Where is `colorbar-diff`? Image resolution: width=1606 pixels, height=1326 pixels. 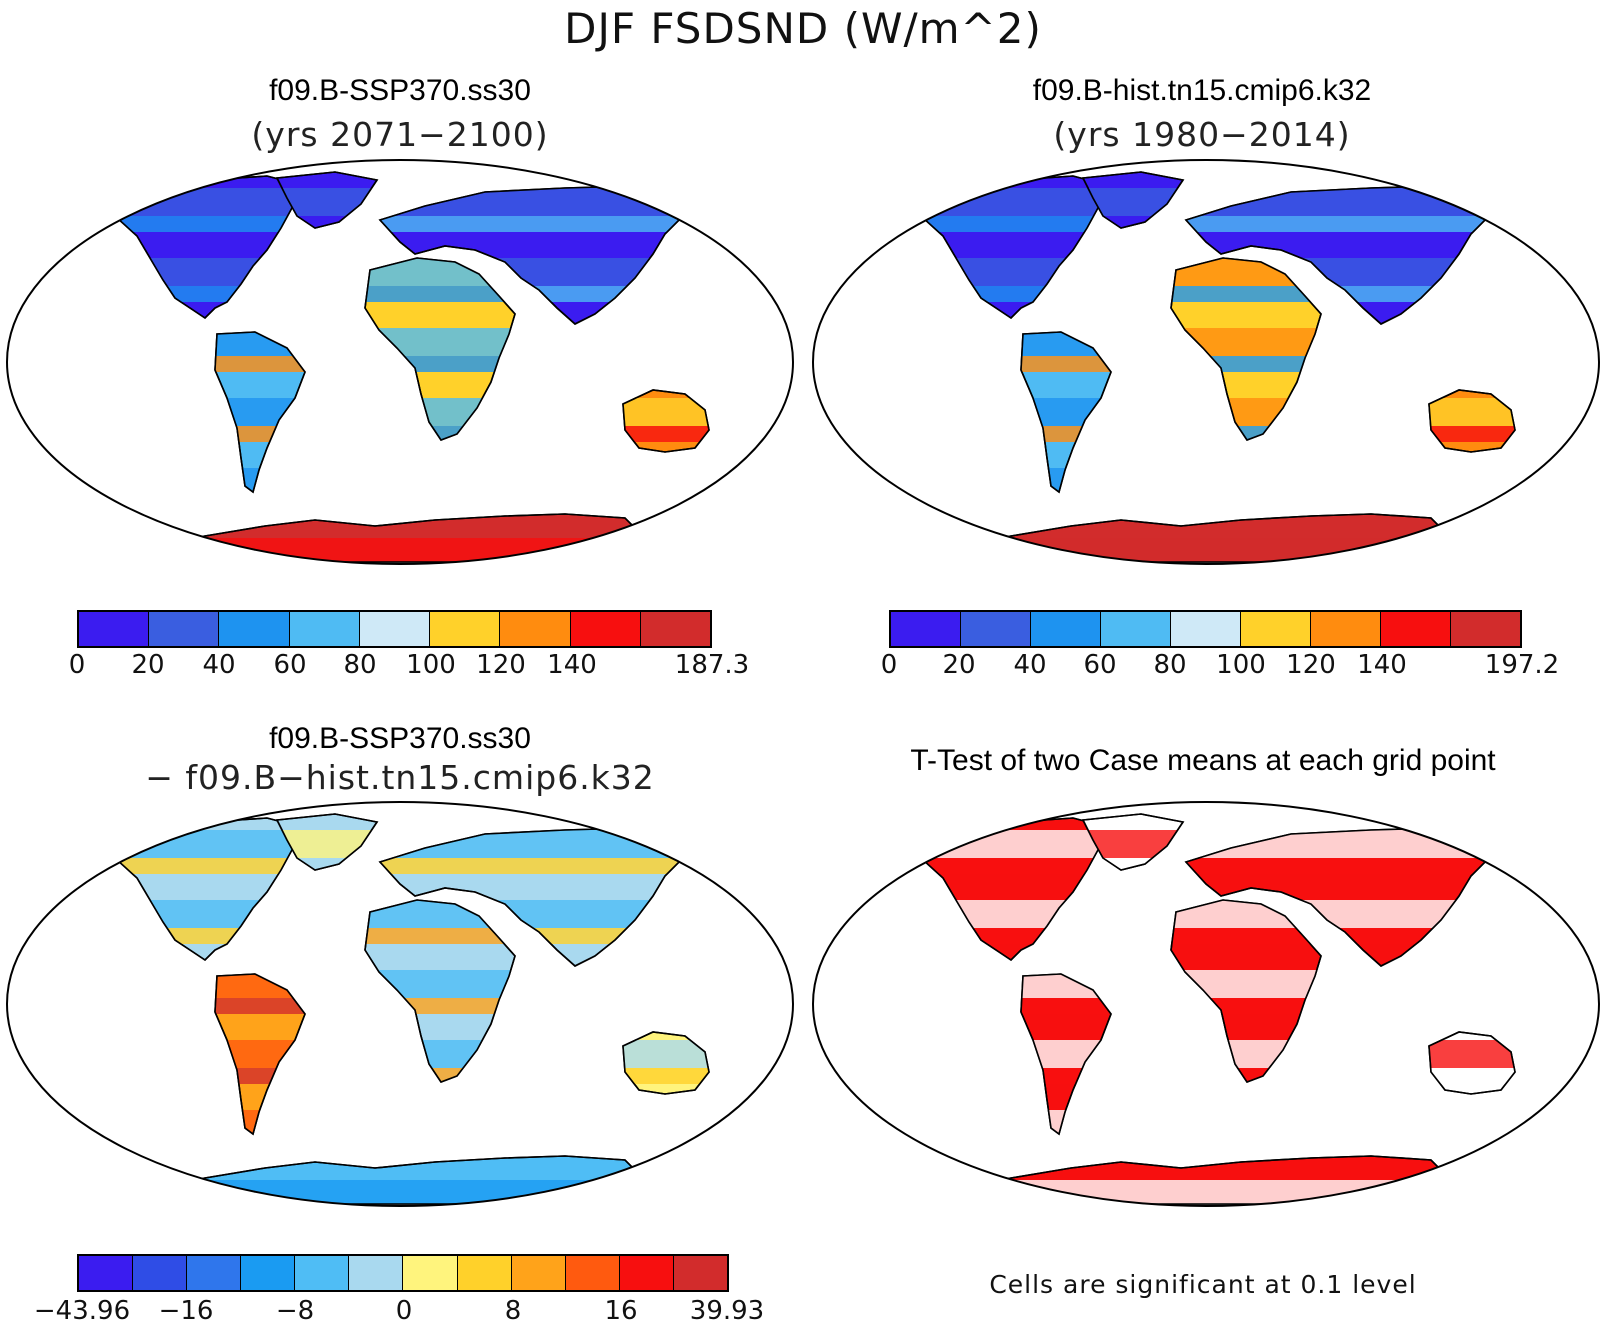 colorbar-diff is located at coordinates (403, 1273).